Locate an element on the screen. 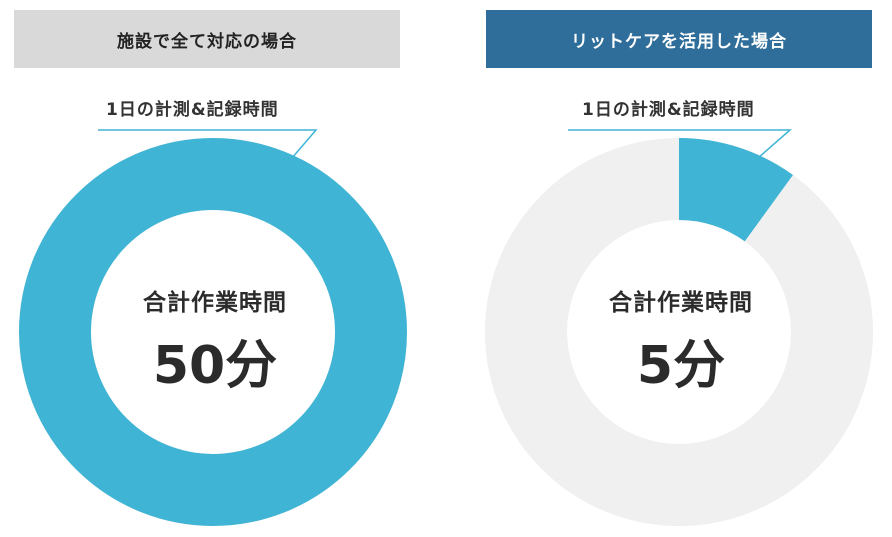  facility-leader-line is located at coordinates (208, 144).